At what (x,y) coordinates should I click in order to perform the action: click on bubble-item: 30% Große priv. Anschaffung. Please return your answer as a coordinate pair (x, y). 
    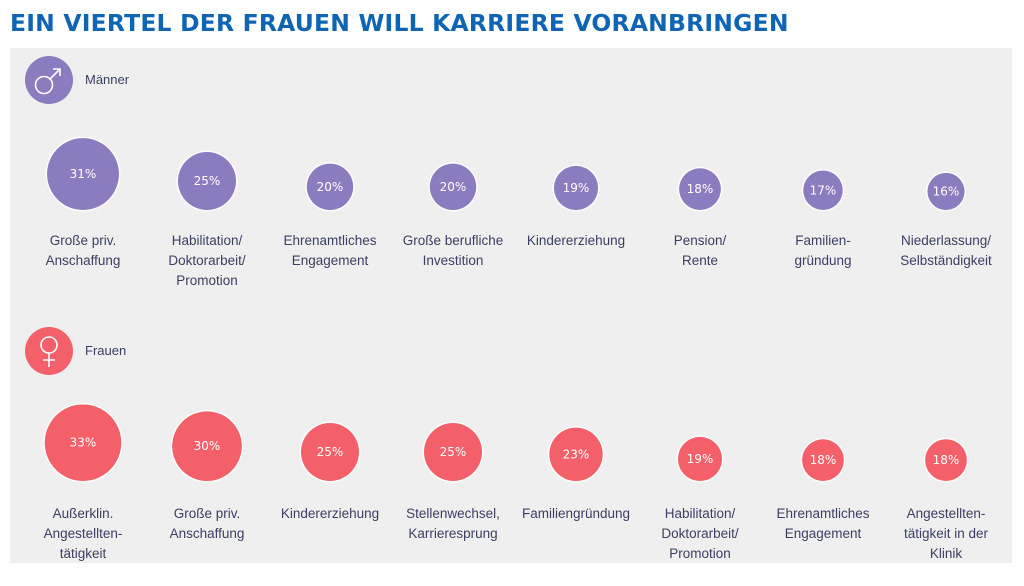
    Looking at the image, I should click on (207, 475).